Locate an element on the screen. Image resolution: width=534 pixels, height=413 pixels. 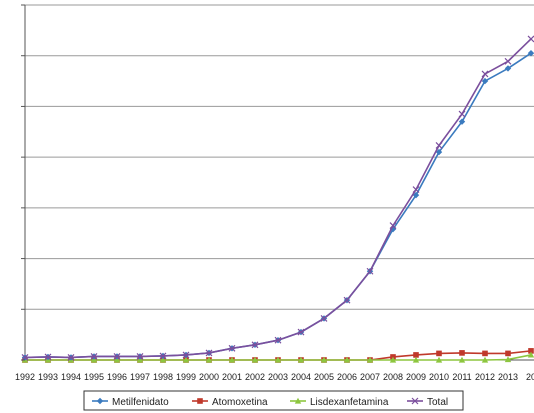
legend-item-atomoxetina: Atomoxetina is located at coordinates (230, 402).